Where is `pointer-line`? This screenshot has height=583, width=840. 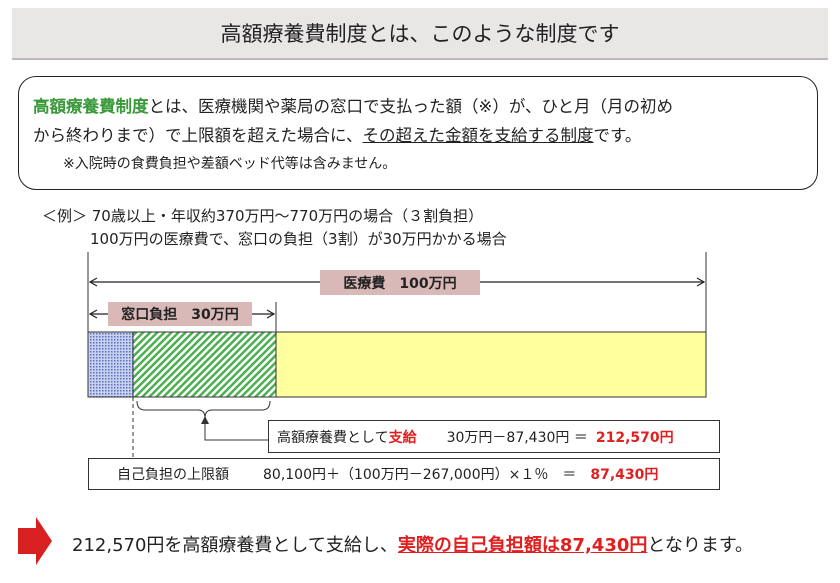
pointer-line is located at coordinates (236, 430).